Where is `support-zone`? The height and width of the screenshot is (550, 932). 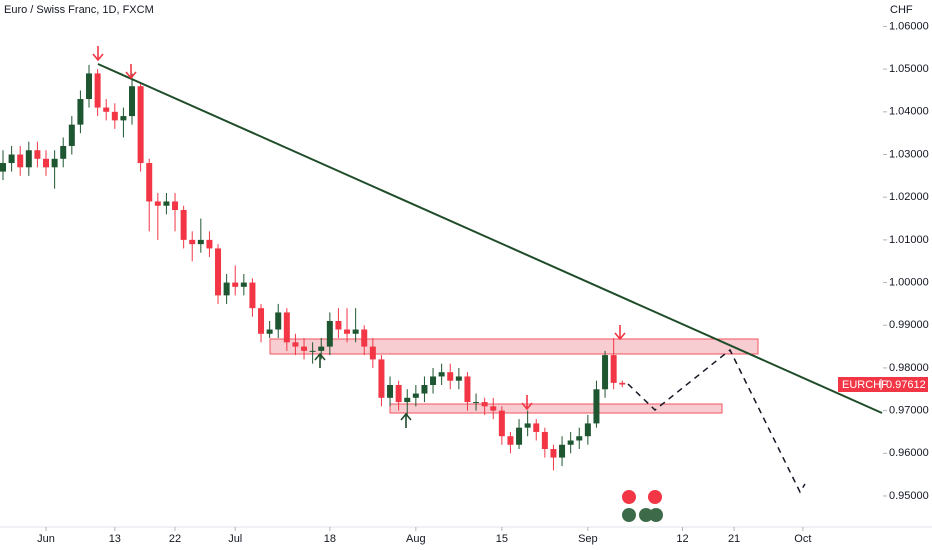
support-zone is located at coordinates (556, 408).